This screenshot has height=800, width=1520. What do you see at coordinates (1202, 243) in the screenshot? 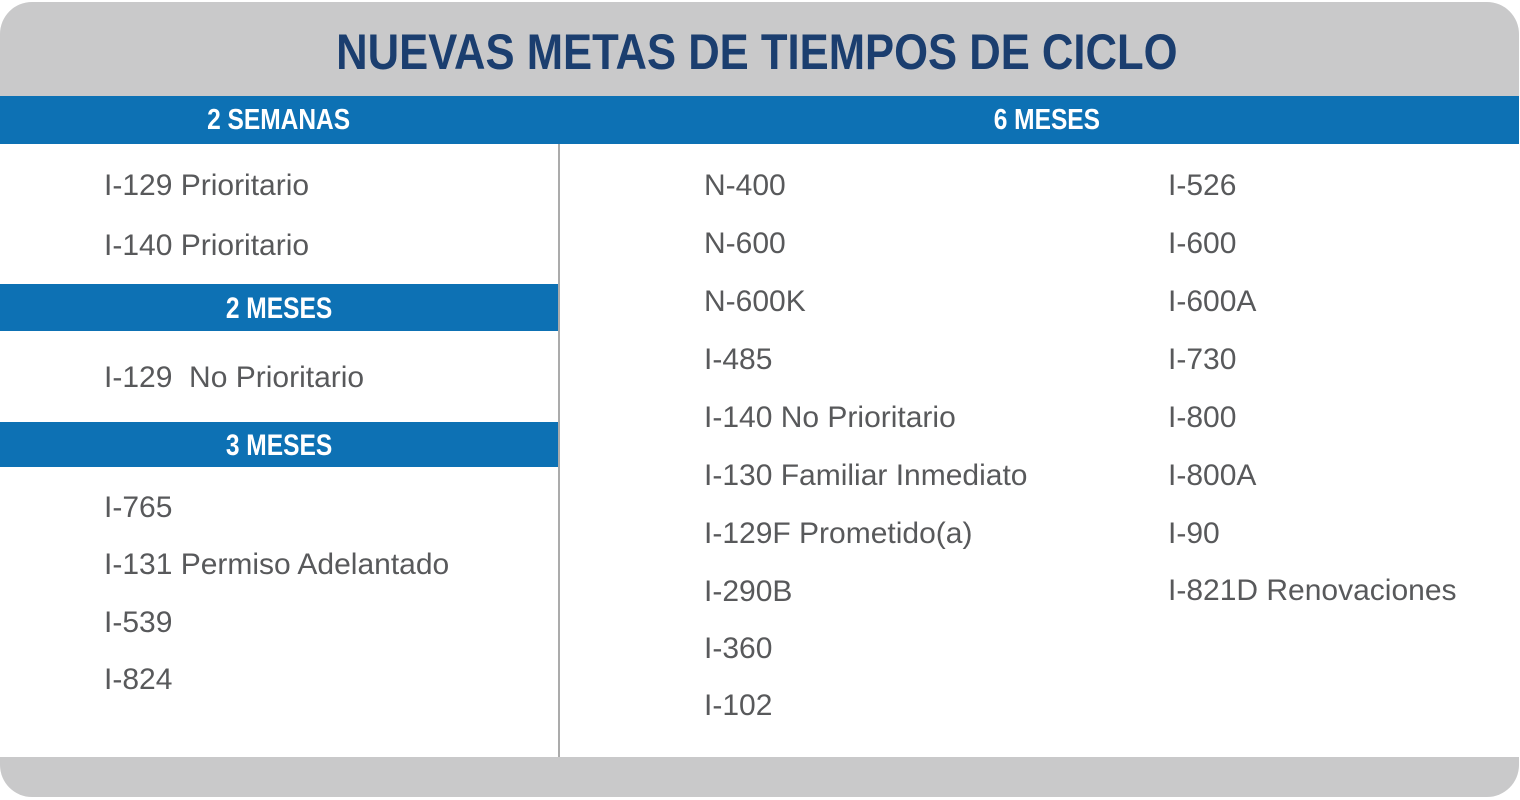
I see `list-item: I-600` at bounding box center [1202, 243].